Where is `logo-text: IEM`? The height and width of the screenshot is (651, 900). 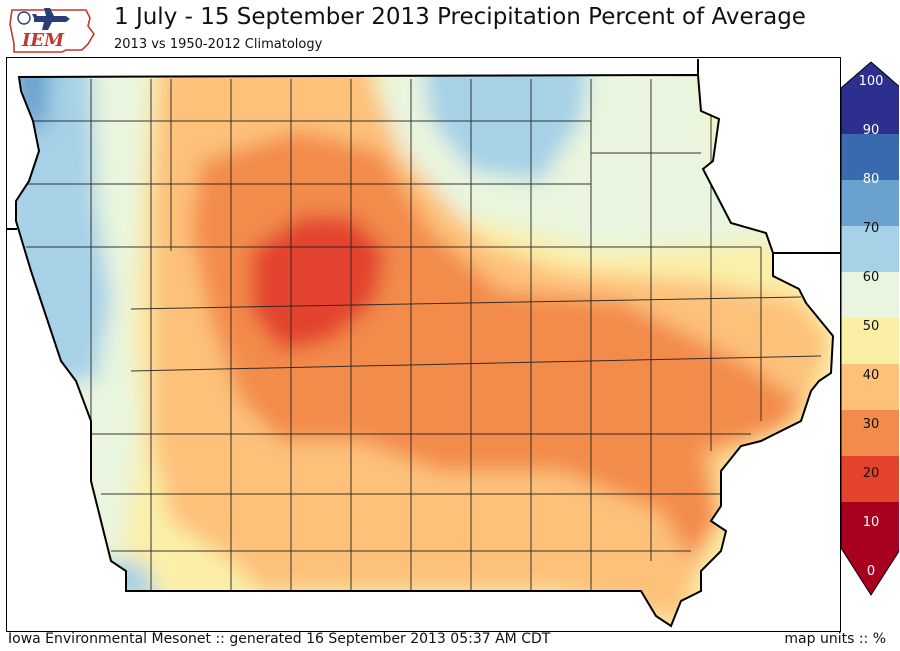
logo-text: IEM is located at coordinates (43, 40).